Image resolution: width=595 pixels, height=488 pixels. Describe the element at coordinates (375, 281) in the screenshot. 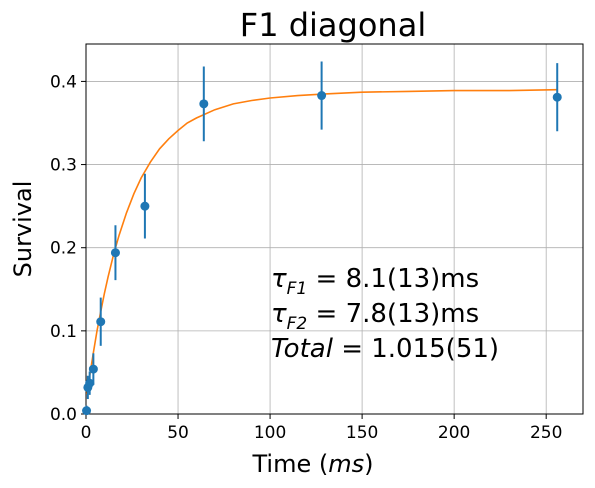

I see `annotation-tau-f1: τF1 = 8.1(13)ms` at that location.